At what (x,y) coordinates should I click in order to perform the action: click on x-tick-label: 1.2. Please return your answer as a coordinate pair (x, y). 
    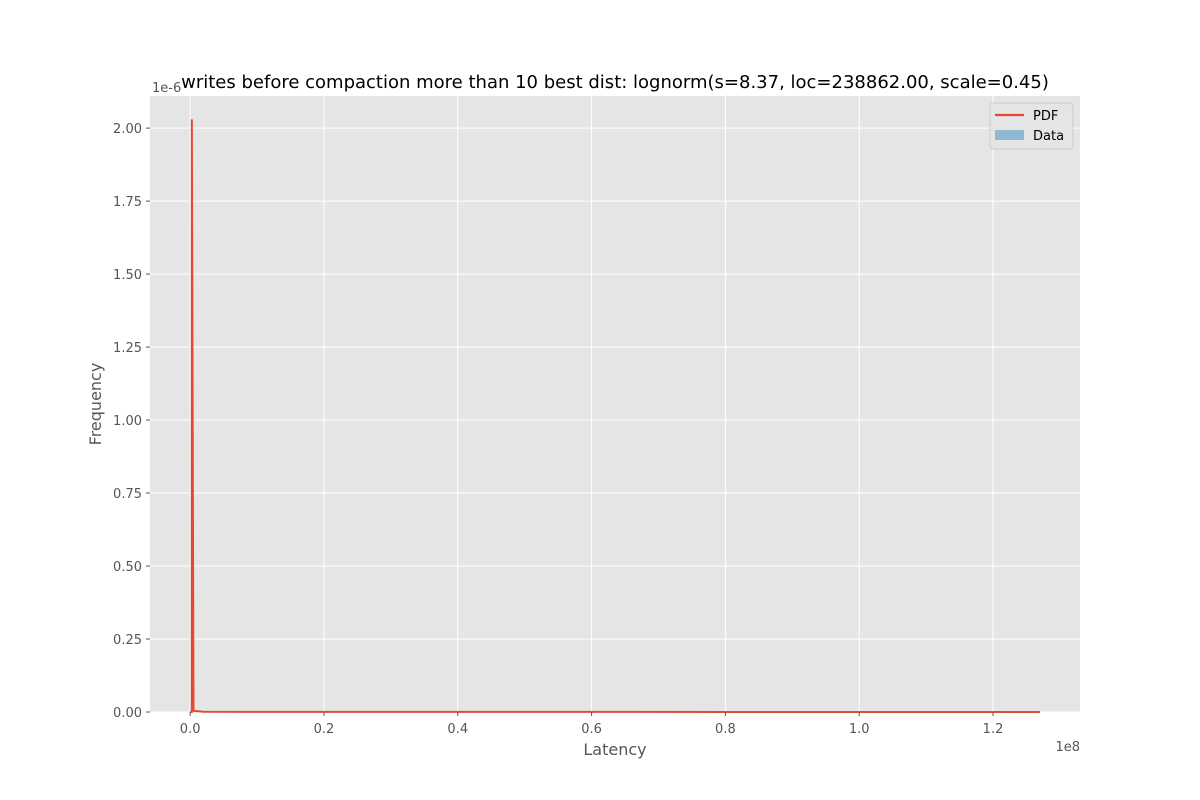
    Looking at the image, I should click on (993, 729).